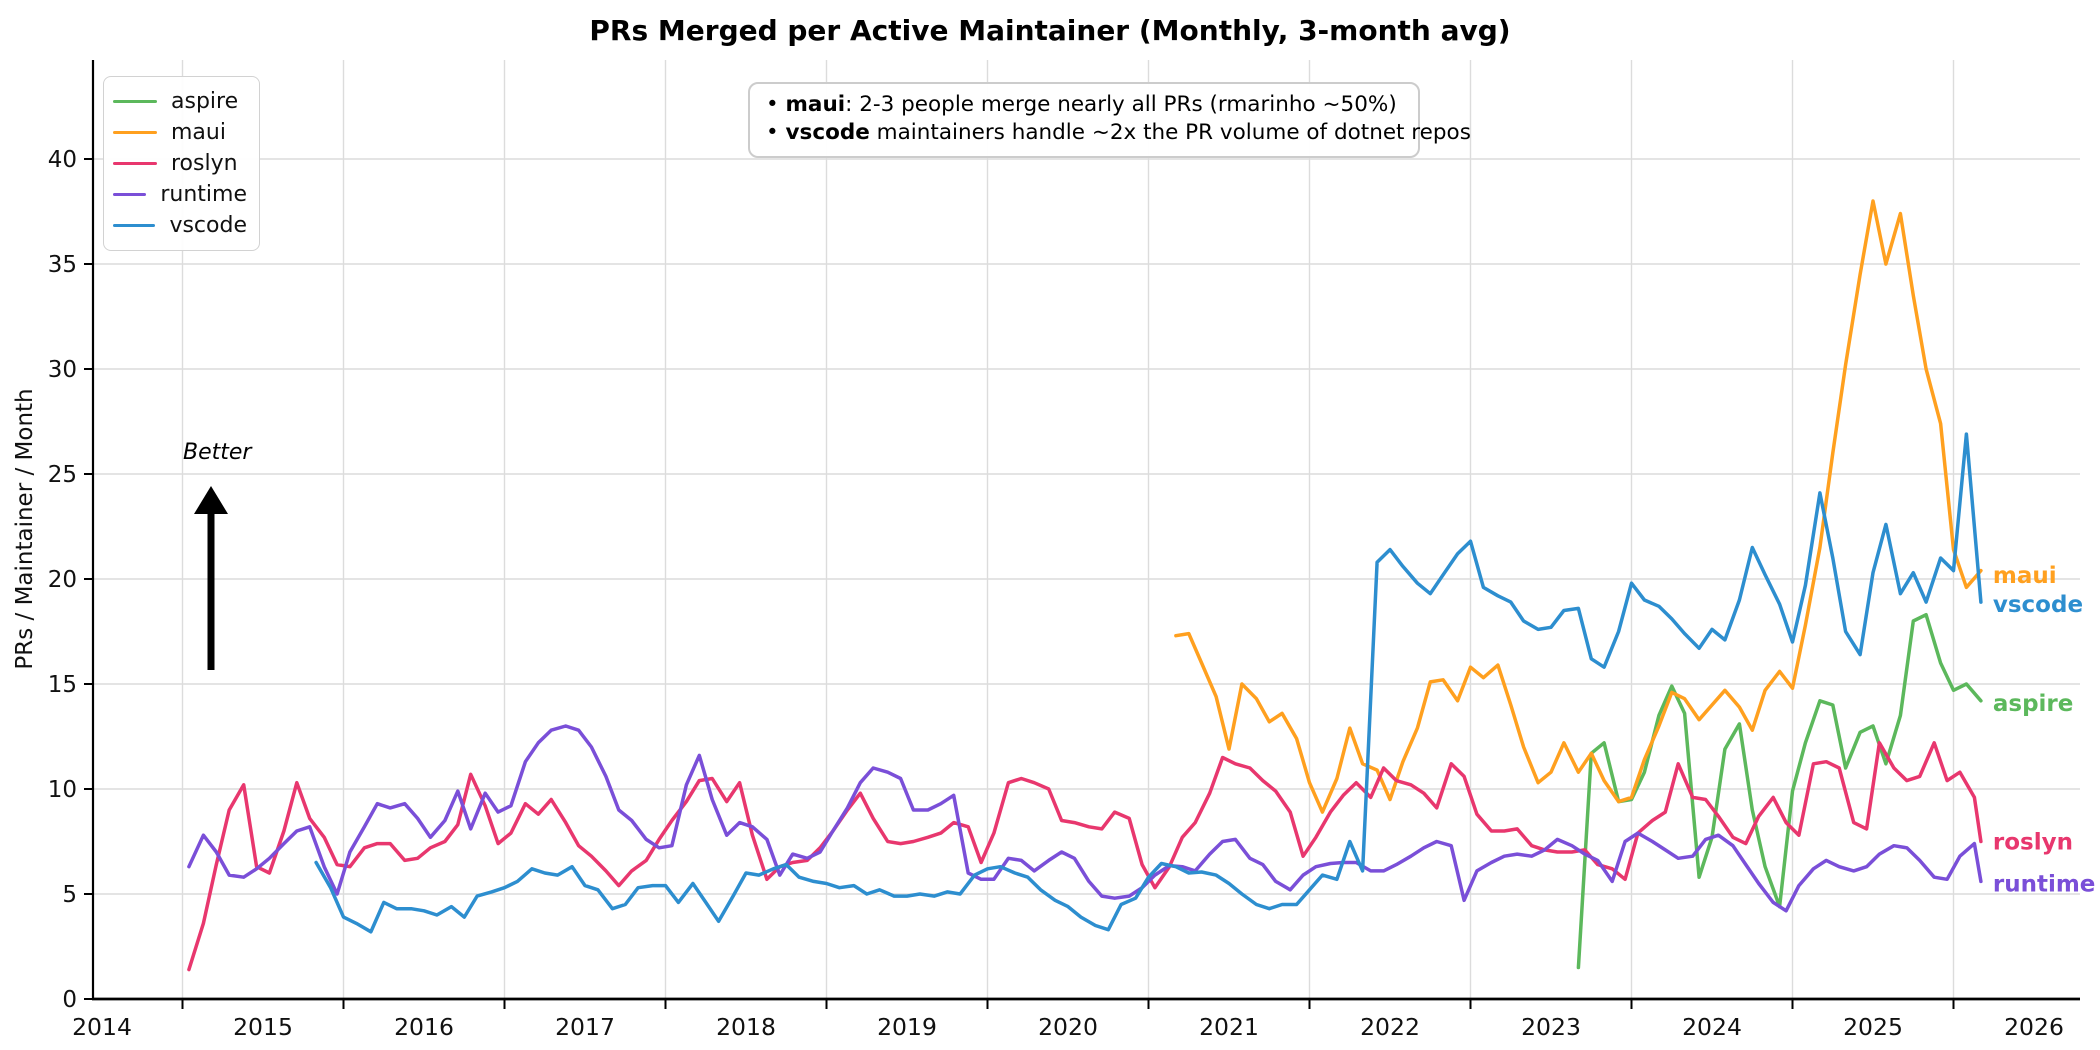  Describe the element at coordinates (204, 163) in the screenshot. I see `legend-label-roslyn: roslyn` at that location.